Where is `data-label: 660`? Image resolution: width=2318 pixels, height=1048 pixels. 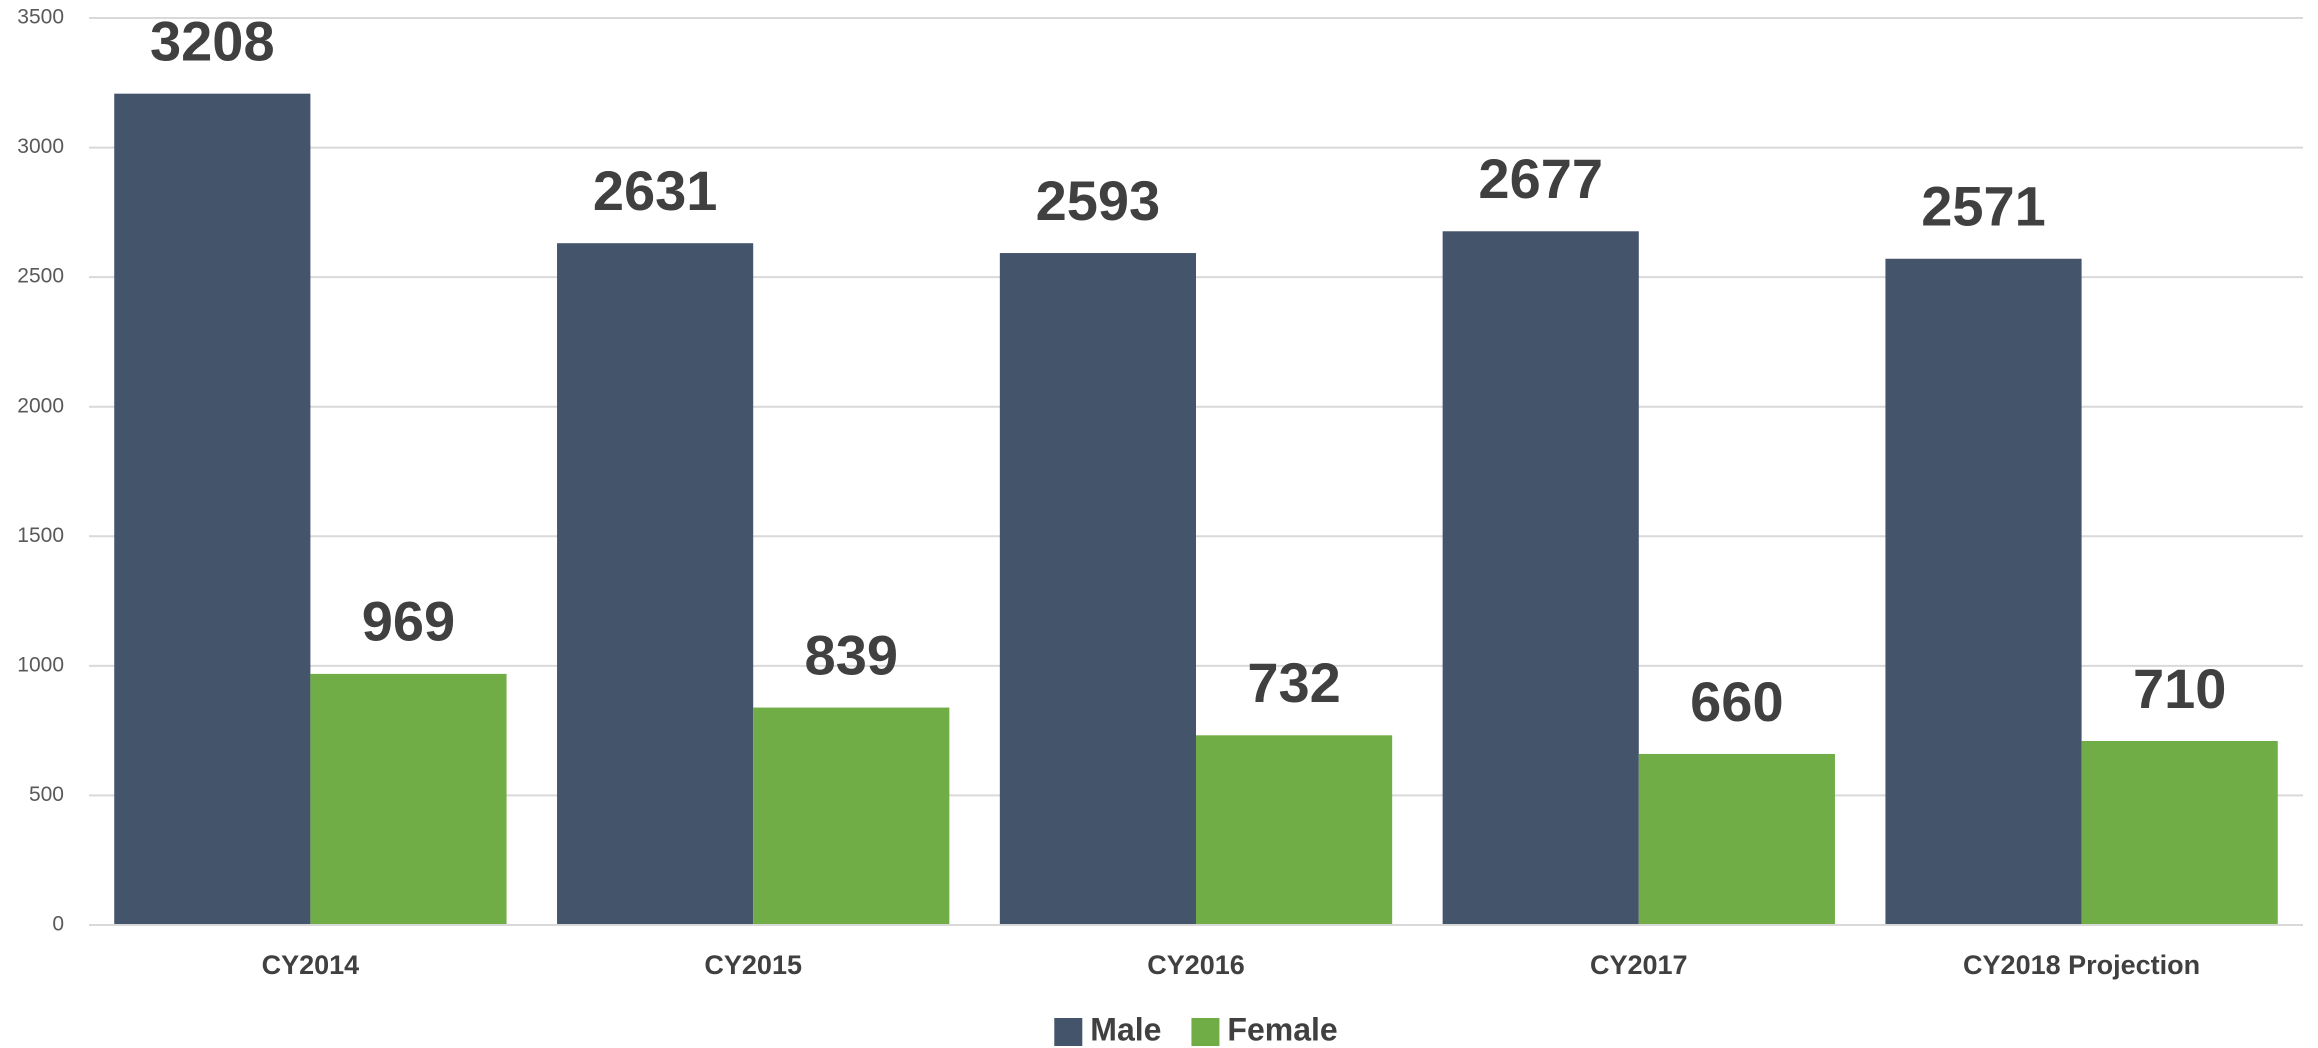
data-label: 660 is located at coordinates (1736, 701).